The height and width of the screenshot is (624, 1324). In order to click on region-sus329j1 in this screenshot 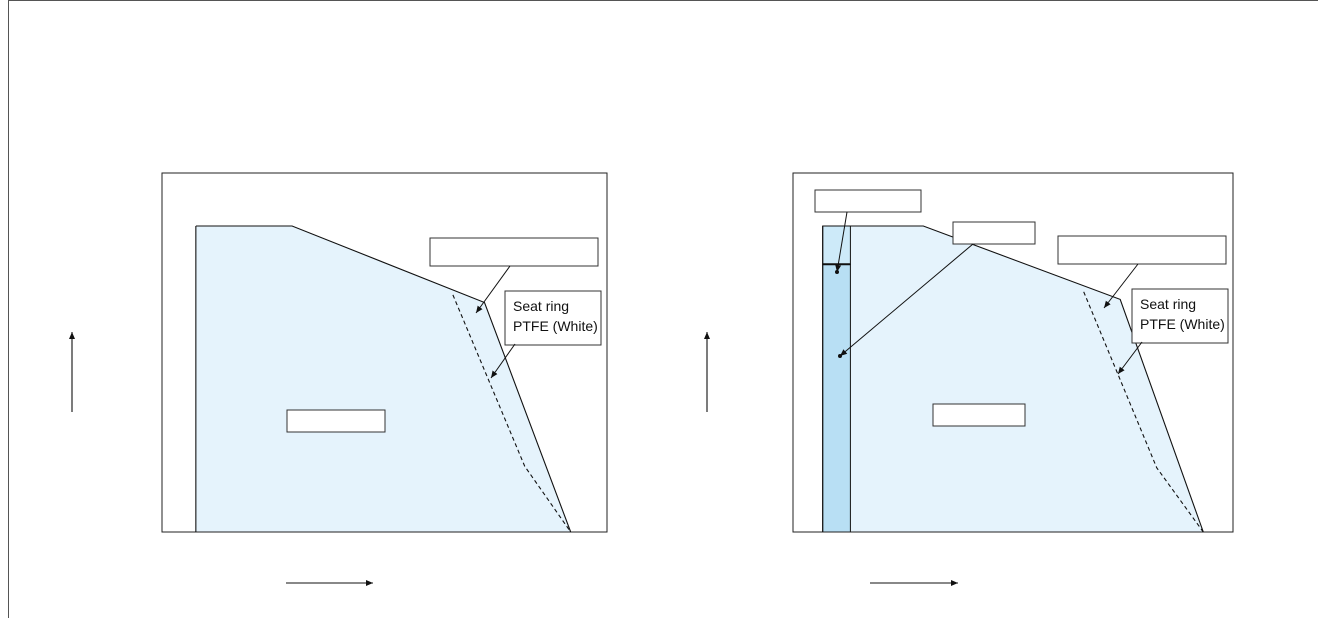, I will do `click(1013, 379)`.